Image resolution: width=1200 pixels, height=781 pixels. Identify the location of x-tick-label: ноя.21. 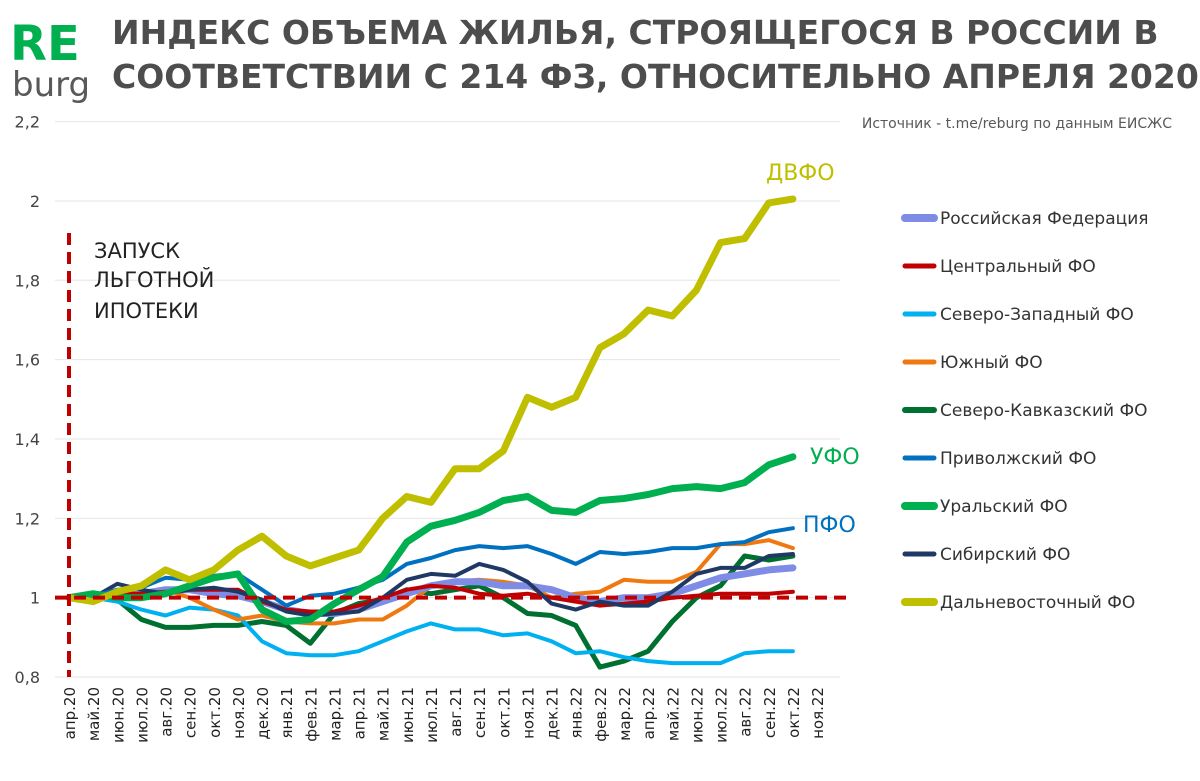
(528, 713).